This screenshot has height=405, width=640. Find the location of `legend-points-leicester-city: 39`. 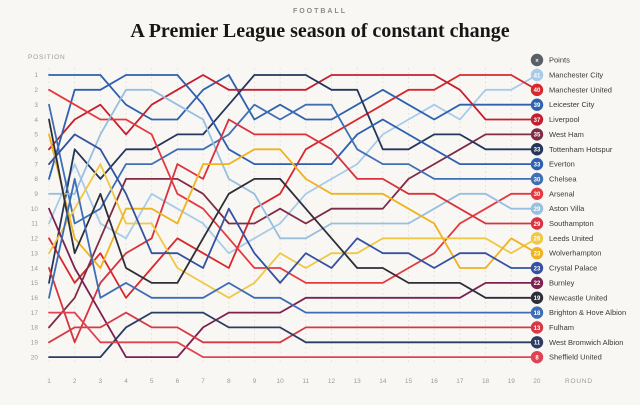

legend-points-leicester-city: 39 is located at coordinates (537, 106).